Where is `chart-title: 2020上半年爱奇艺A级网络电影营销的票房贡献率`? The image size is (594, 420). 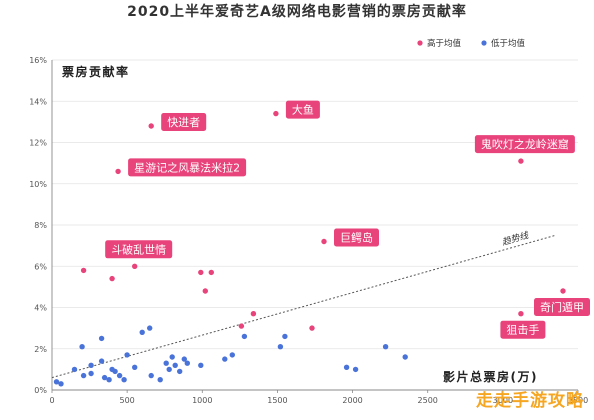 chart-title: 2020上半年爱奇艺A级网络电影营销的票房贡献率 is located at coordinates (297, 11).